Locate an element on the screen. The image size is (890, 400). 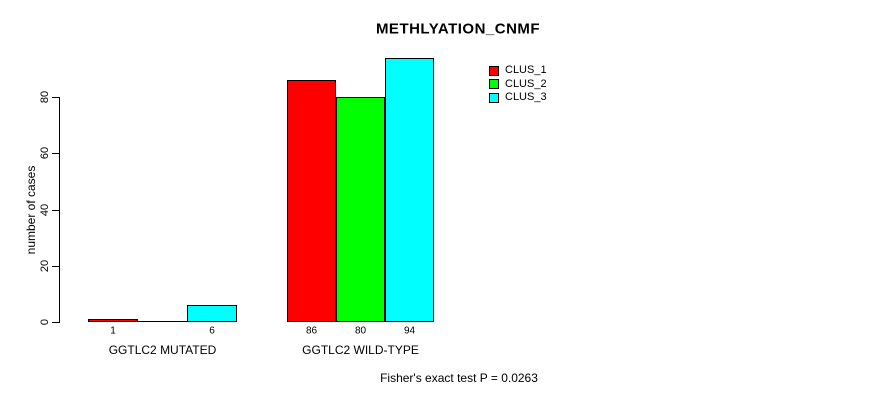
legend: CLUS_1 CLUS_2 CLUS_3 is located at coordinates (518, 84).